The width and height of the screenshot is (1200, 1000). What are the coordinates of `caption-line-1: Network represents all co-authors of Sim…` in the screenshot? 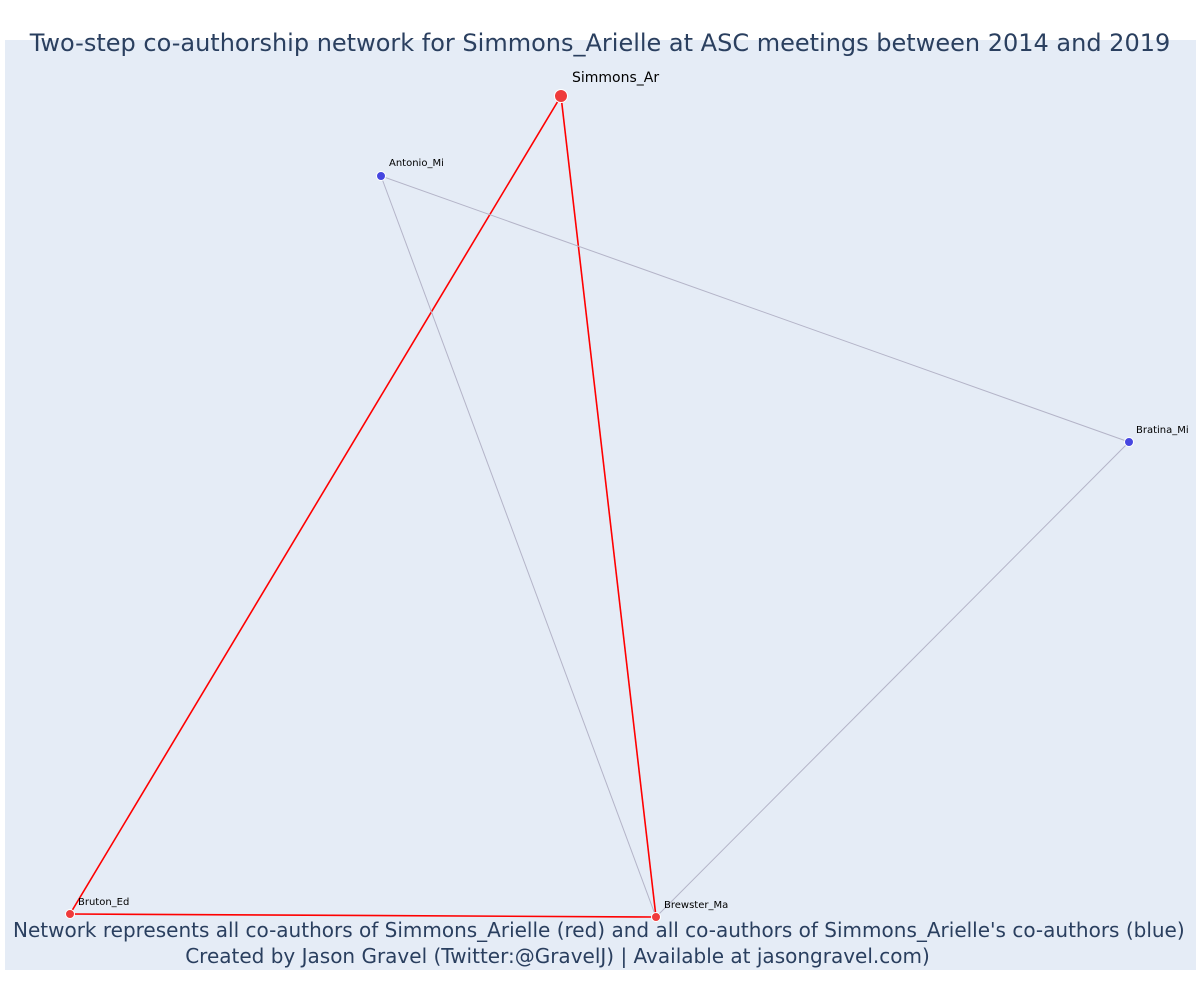 It's located at (599, 930).